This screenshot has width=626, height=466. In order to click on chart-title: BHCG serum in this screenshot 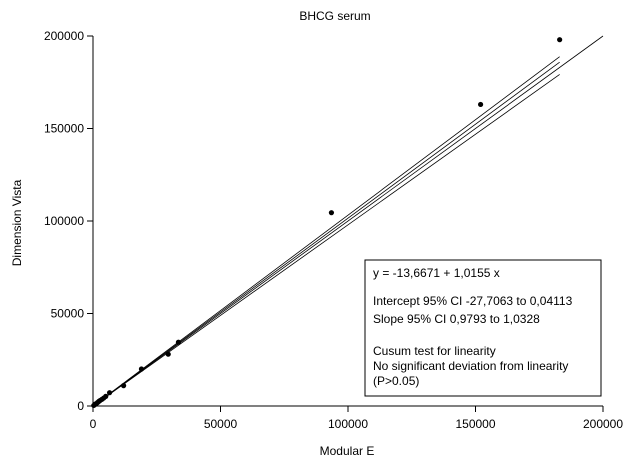, I will do `click(334, 16)`.